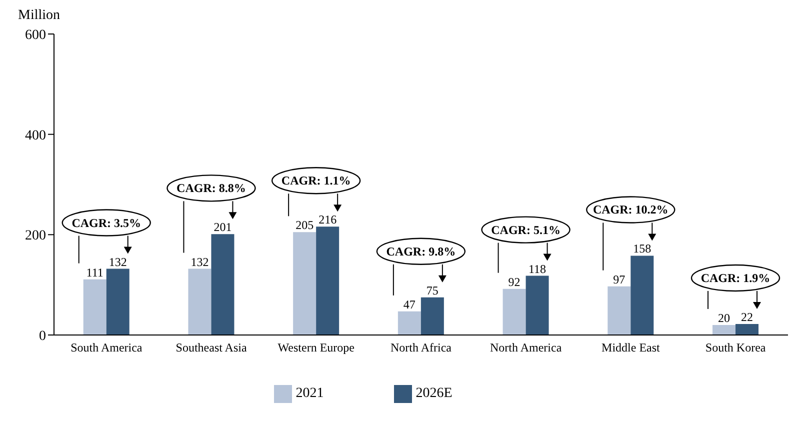 The width and height of the screenshot is (807, 421). What do you see at coordinates (106, 347) in the screenshot?
I see `x-tick-label: South America` at bounding box center [106, 347].